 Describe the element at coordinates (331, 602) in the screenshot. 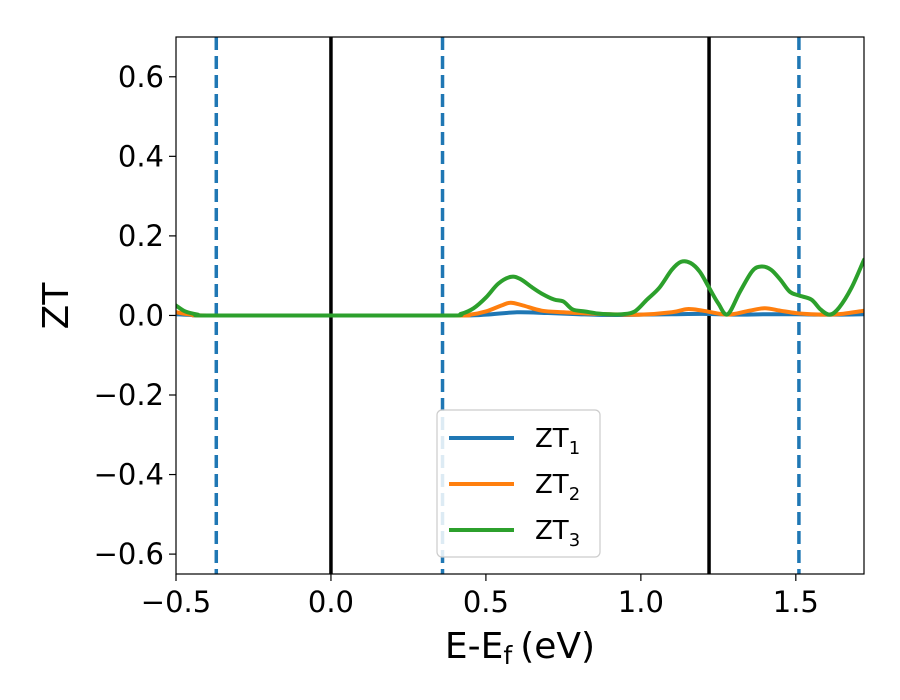

I see `x-tick-label: 0.0` at that location.